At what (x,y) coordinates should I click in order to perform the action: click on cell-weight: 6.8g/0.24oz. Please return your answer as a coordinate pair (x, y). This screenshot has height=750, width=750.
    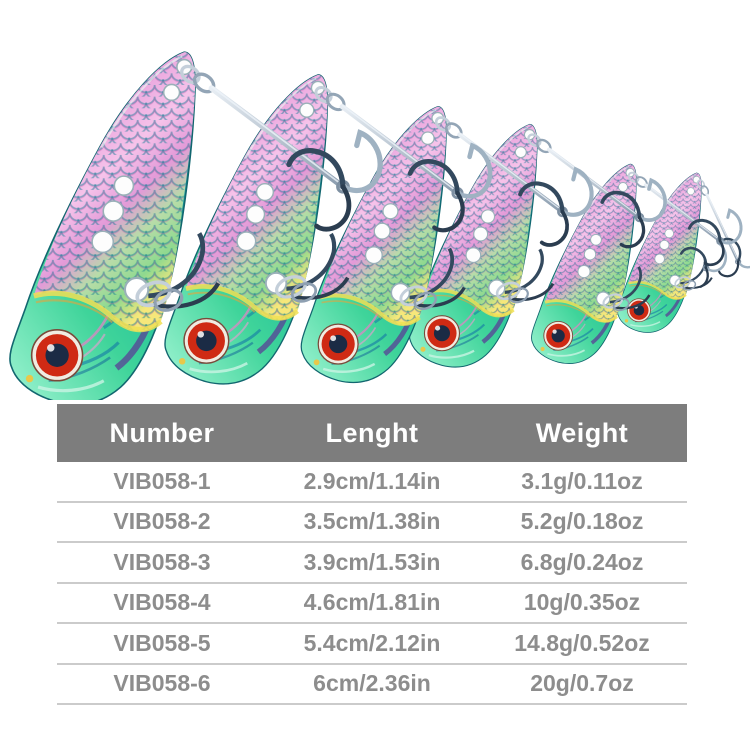
    Looking at the image, I should click on (582, 561).